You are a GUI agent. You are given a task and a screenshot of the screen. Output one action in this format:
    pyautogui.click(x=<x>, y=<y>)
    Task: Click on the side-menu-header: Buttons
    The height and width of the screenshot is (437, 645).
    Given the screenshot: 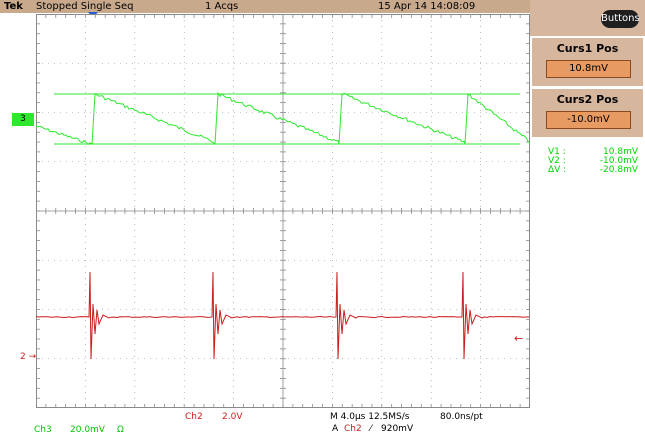 What is the action you would take?
    pyautogui.click(x=587, y=18)
    